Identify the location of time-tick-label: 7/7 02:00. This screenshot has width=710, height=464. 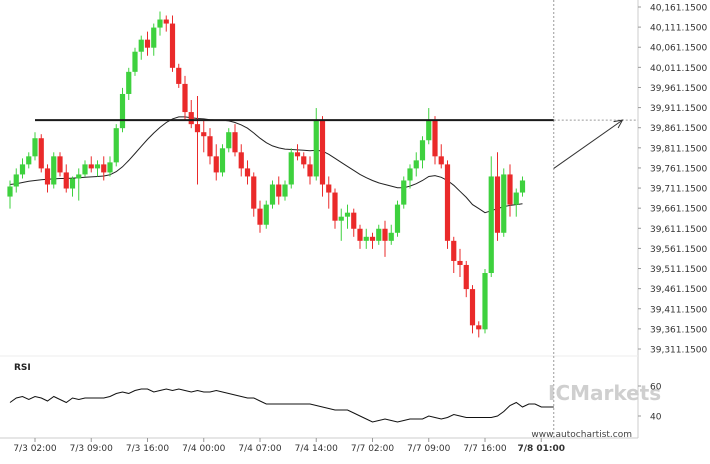
(373, 449).